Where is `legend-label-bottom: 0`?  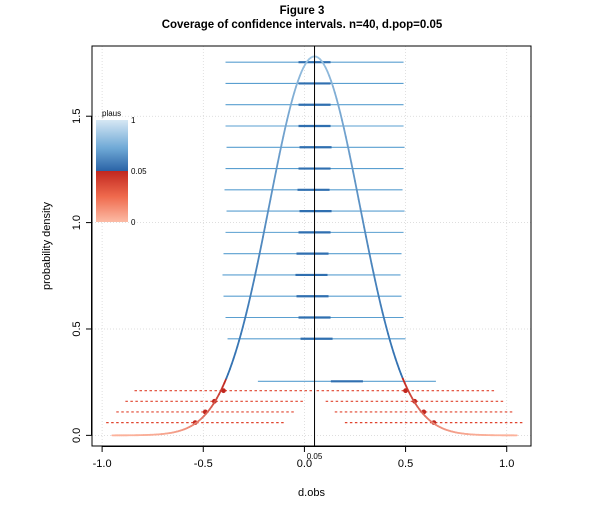
legend-label-bottom: 0 is located at coordinates (133, 222).